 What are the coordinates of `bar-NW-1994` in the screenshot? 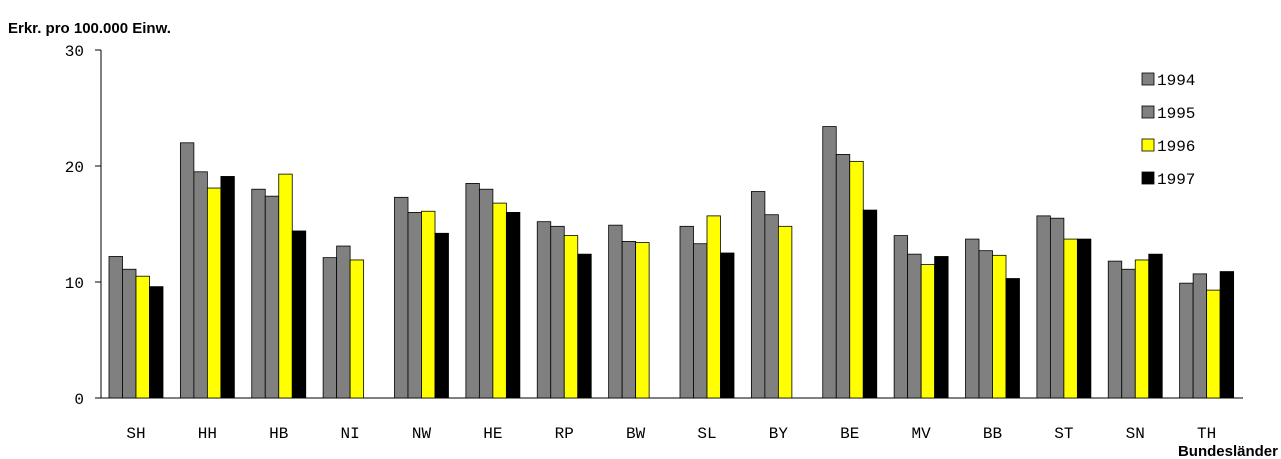 It's located at (401, 297).